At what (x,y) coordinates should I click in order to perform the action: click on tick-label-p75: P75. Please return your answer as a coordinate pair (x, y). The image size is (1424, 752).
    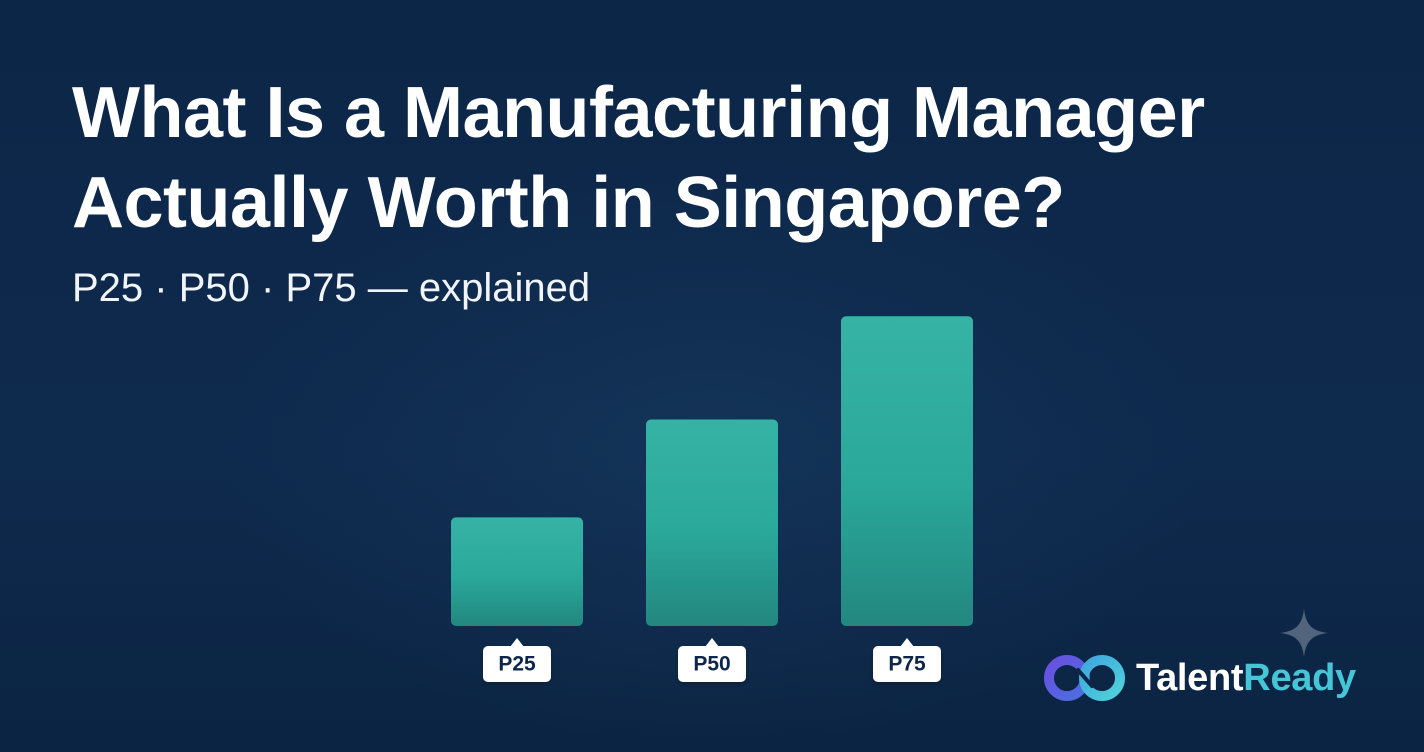
    Looking at the image, I should click on (907, 660).